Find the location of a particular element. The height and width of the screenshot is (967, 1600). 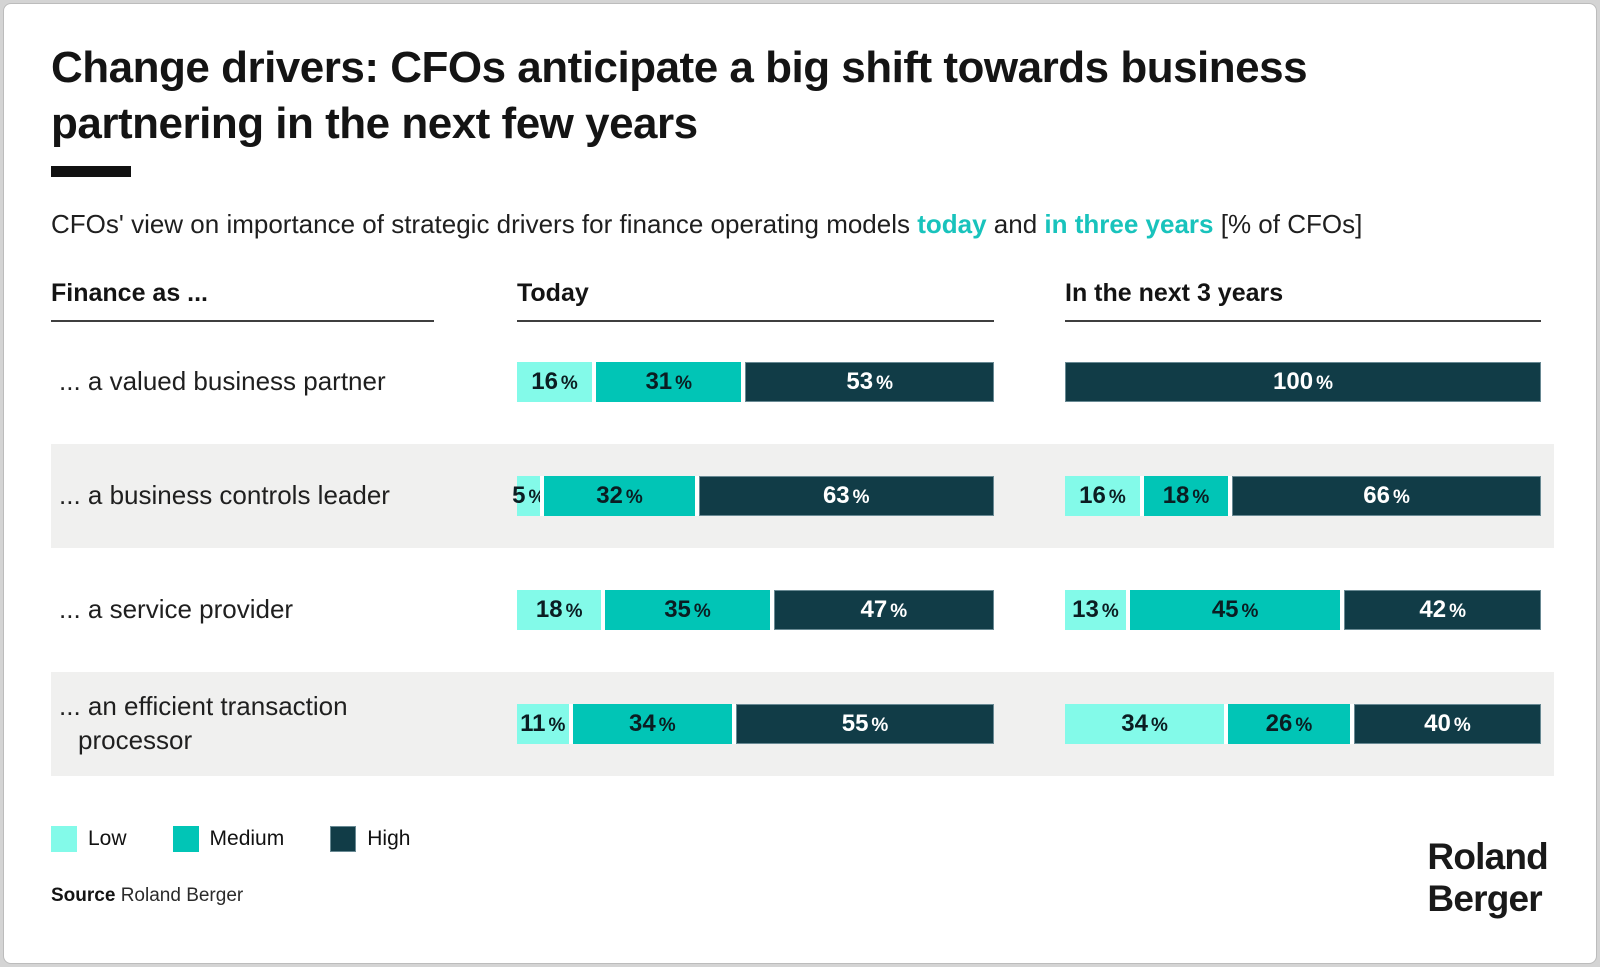

source-value: Roland Berger is located at coordinates (182, 895).